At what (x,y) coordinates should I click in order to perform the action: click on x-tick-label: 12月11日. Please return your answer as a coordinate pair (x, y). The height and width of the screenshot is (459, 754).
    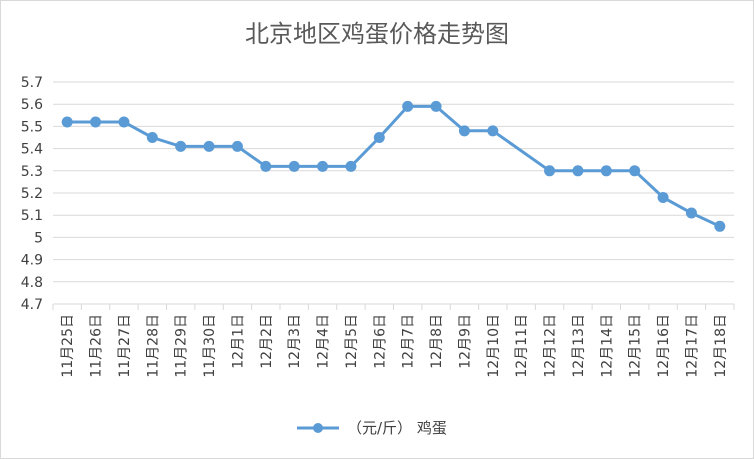
    Looking at the image, I should click on (522, 346).